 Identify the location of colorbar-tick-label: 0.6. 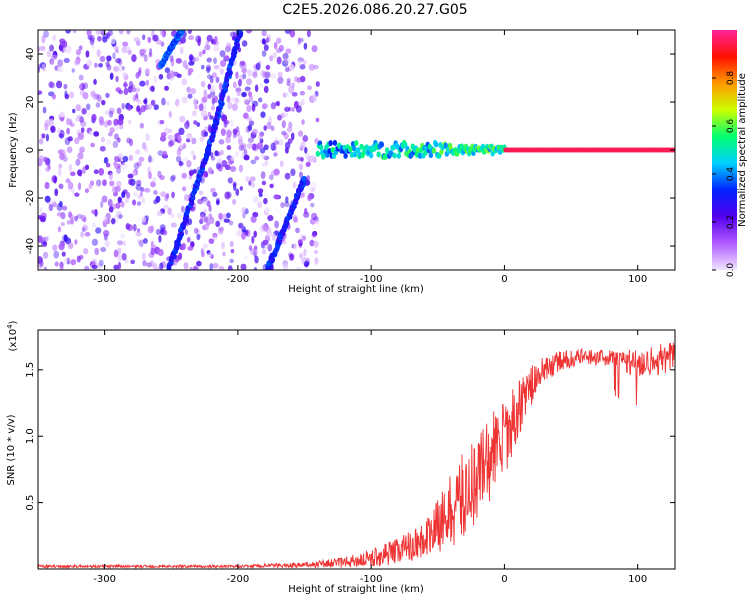
(731, 126).